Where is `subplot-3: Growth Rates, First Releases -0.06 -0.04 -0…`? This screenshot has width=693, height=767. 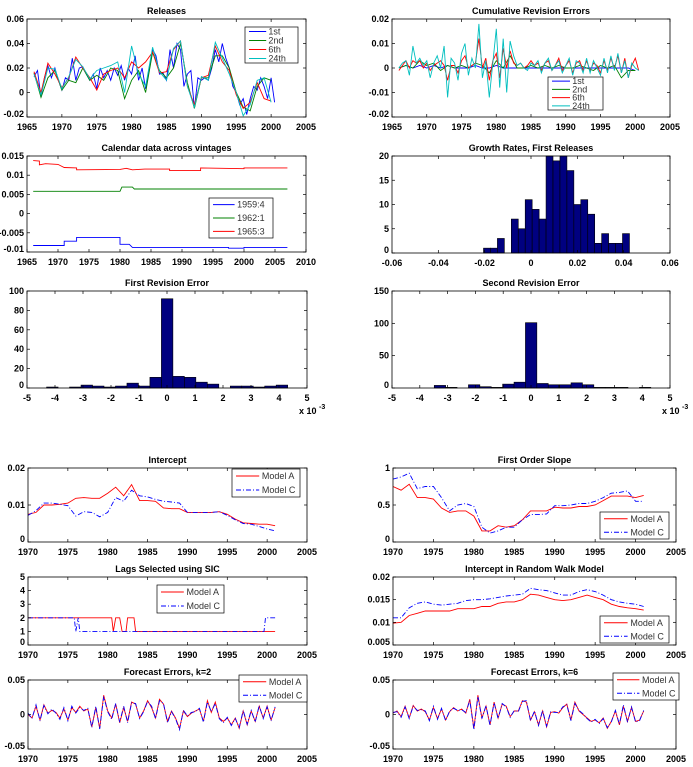 subplot-3: Growth Rates, First Releases -0.06 -0.04 -0… is located at coordinates (529, 205).